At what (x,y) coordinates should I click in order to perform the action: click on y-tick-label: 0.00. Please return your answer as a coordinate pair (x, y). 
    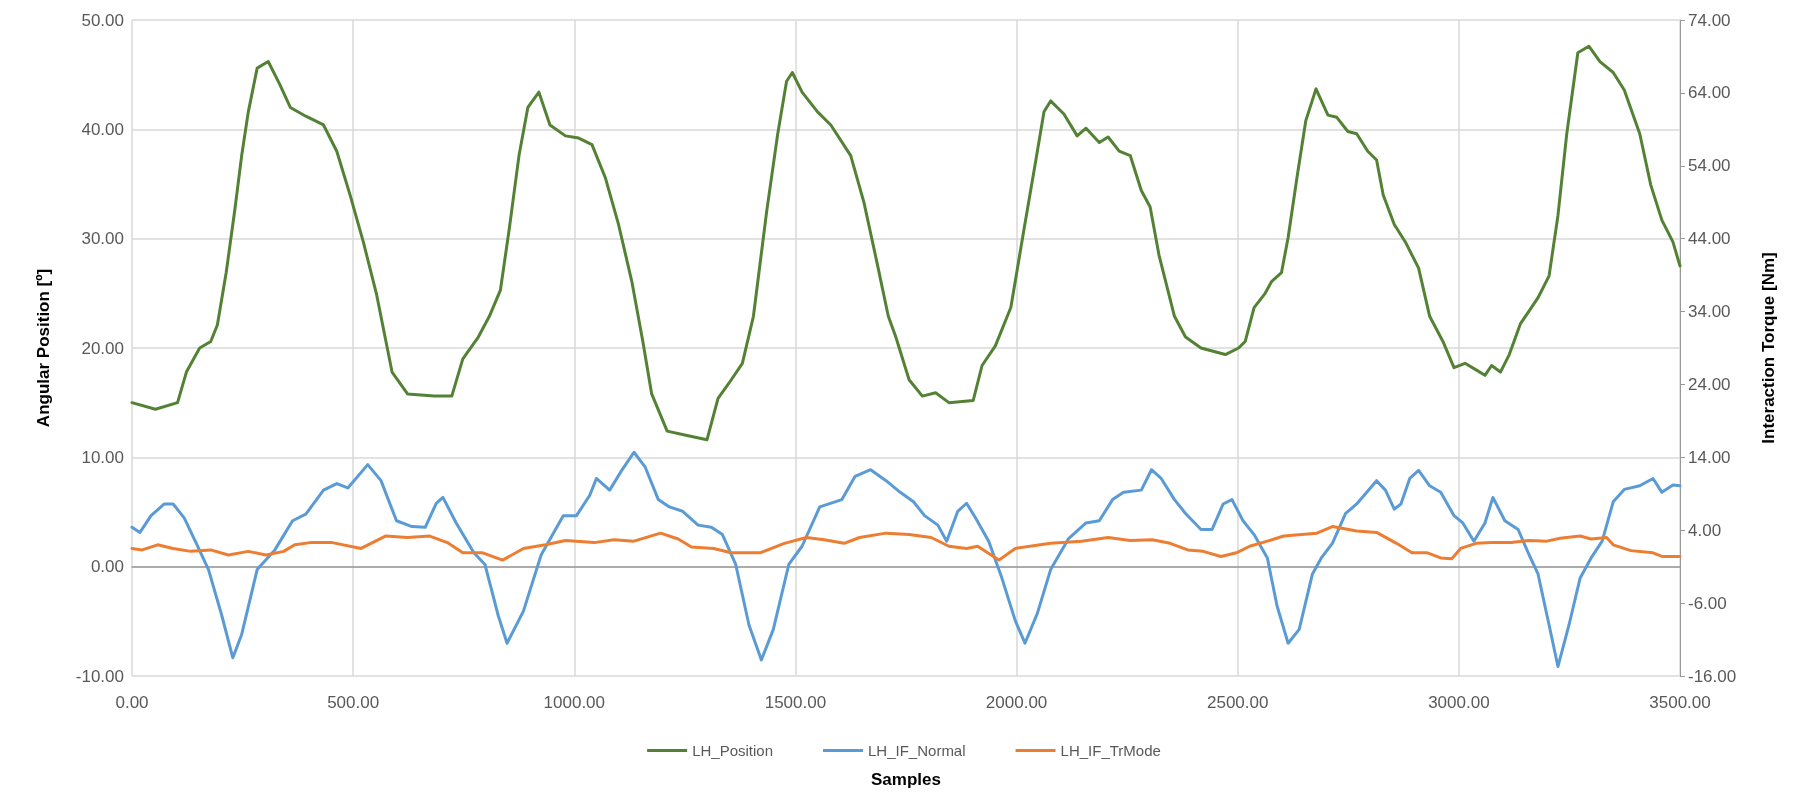
    Looking at the image, I should click on (107, 567).